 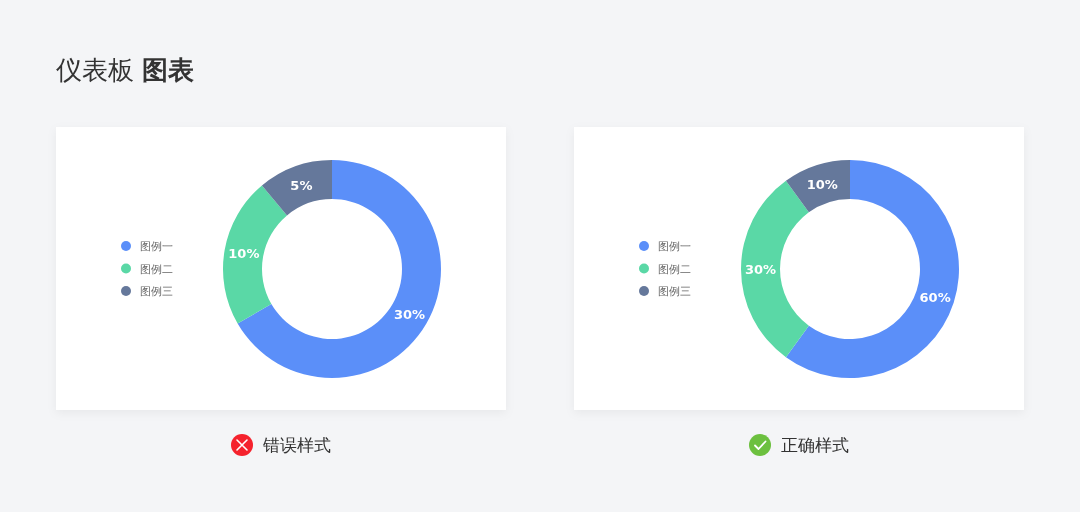 What do you see at coordinates (296, 445) in the screenshot?
I see `text: 错误样式` at bounding box center [296, 445].